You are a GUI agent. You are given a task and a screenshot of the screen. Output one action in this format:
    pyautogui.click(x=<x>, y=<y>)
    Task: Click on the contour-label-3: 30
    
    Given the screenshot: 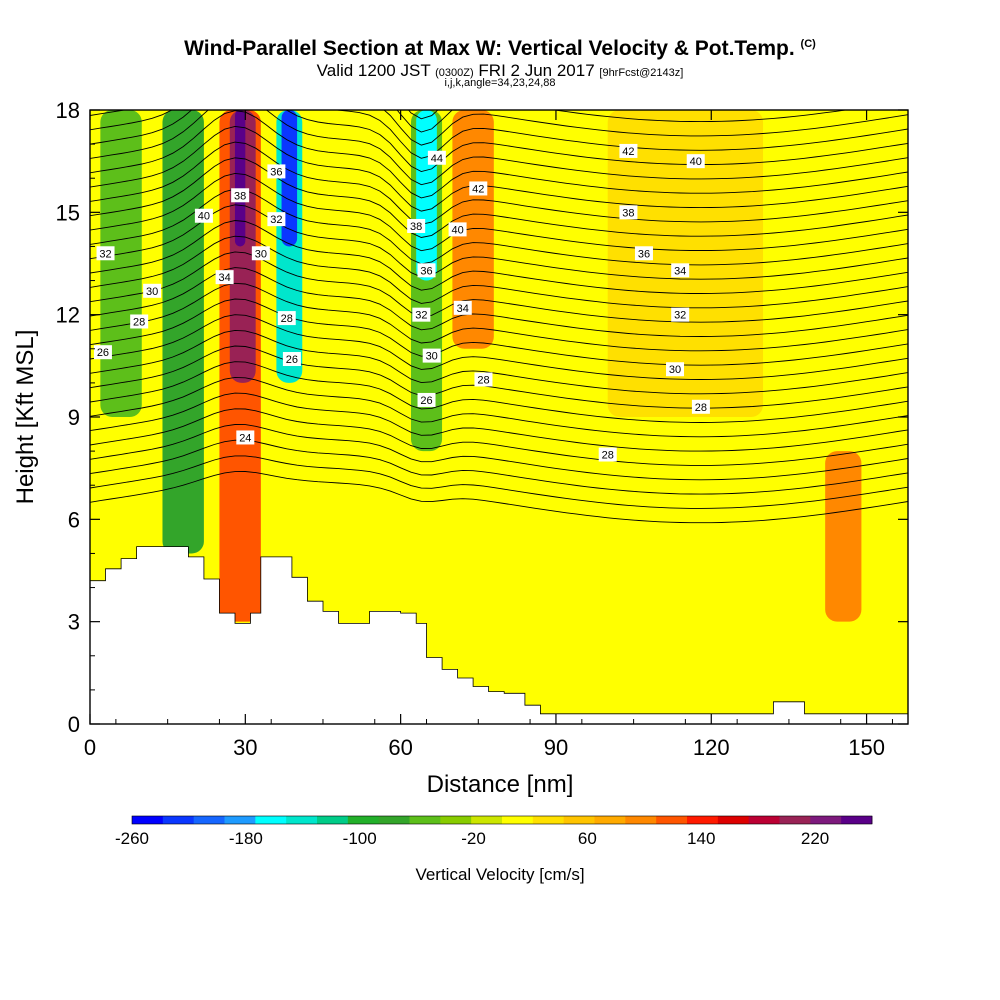 What is the action you would take?
    pyautogui.click(x=152, y=290)
    